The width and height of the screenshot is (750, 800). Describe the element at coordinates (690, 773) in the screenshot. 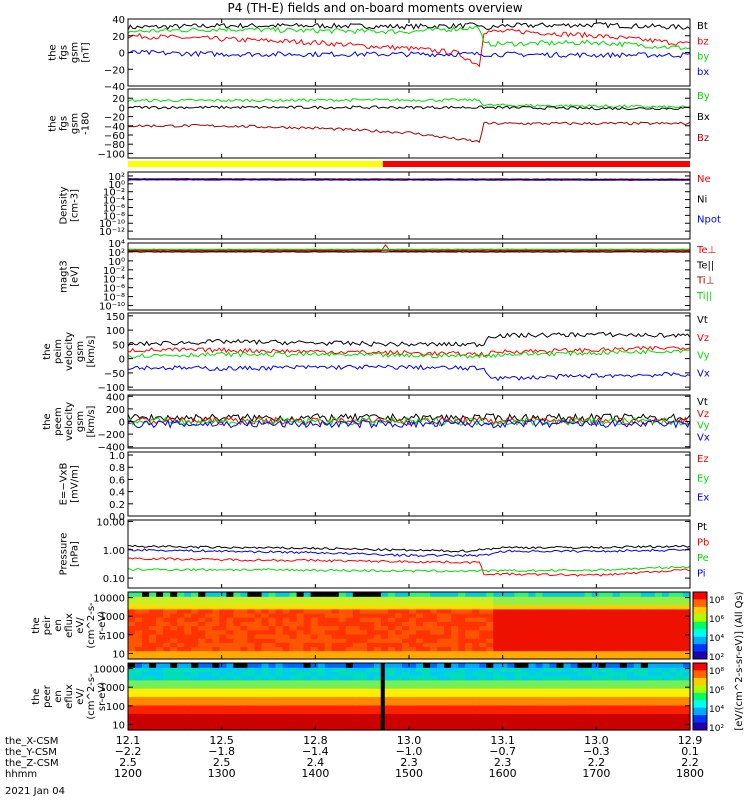

I see `x-value-h-6: 1800` at that location.